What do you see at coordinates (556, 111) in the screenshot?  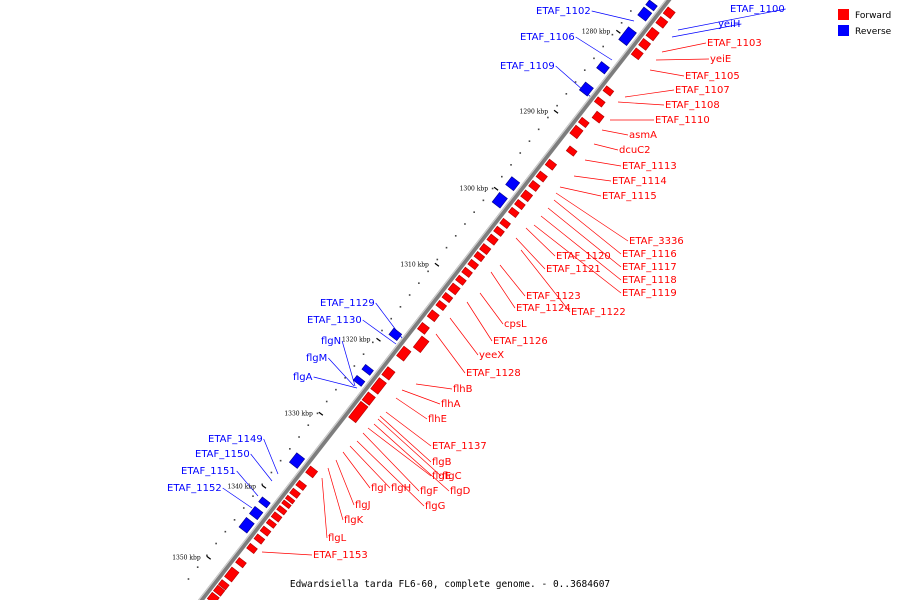 I see `tick-mark-1290-kbp` at bounding box center [556, 111].